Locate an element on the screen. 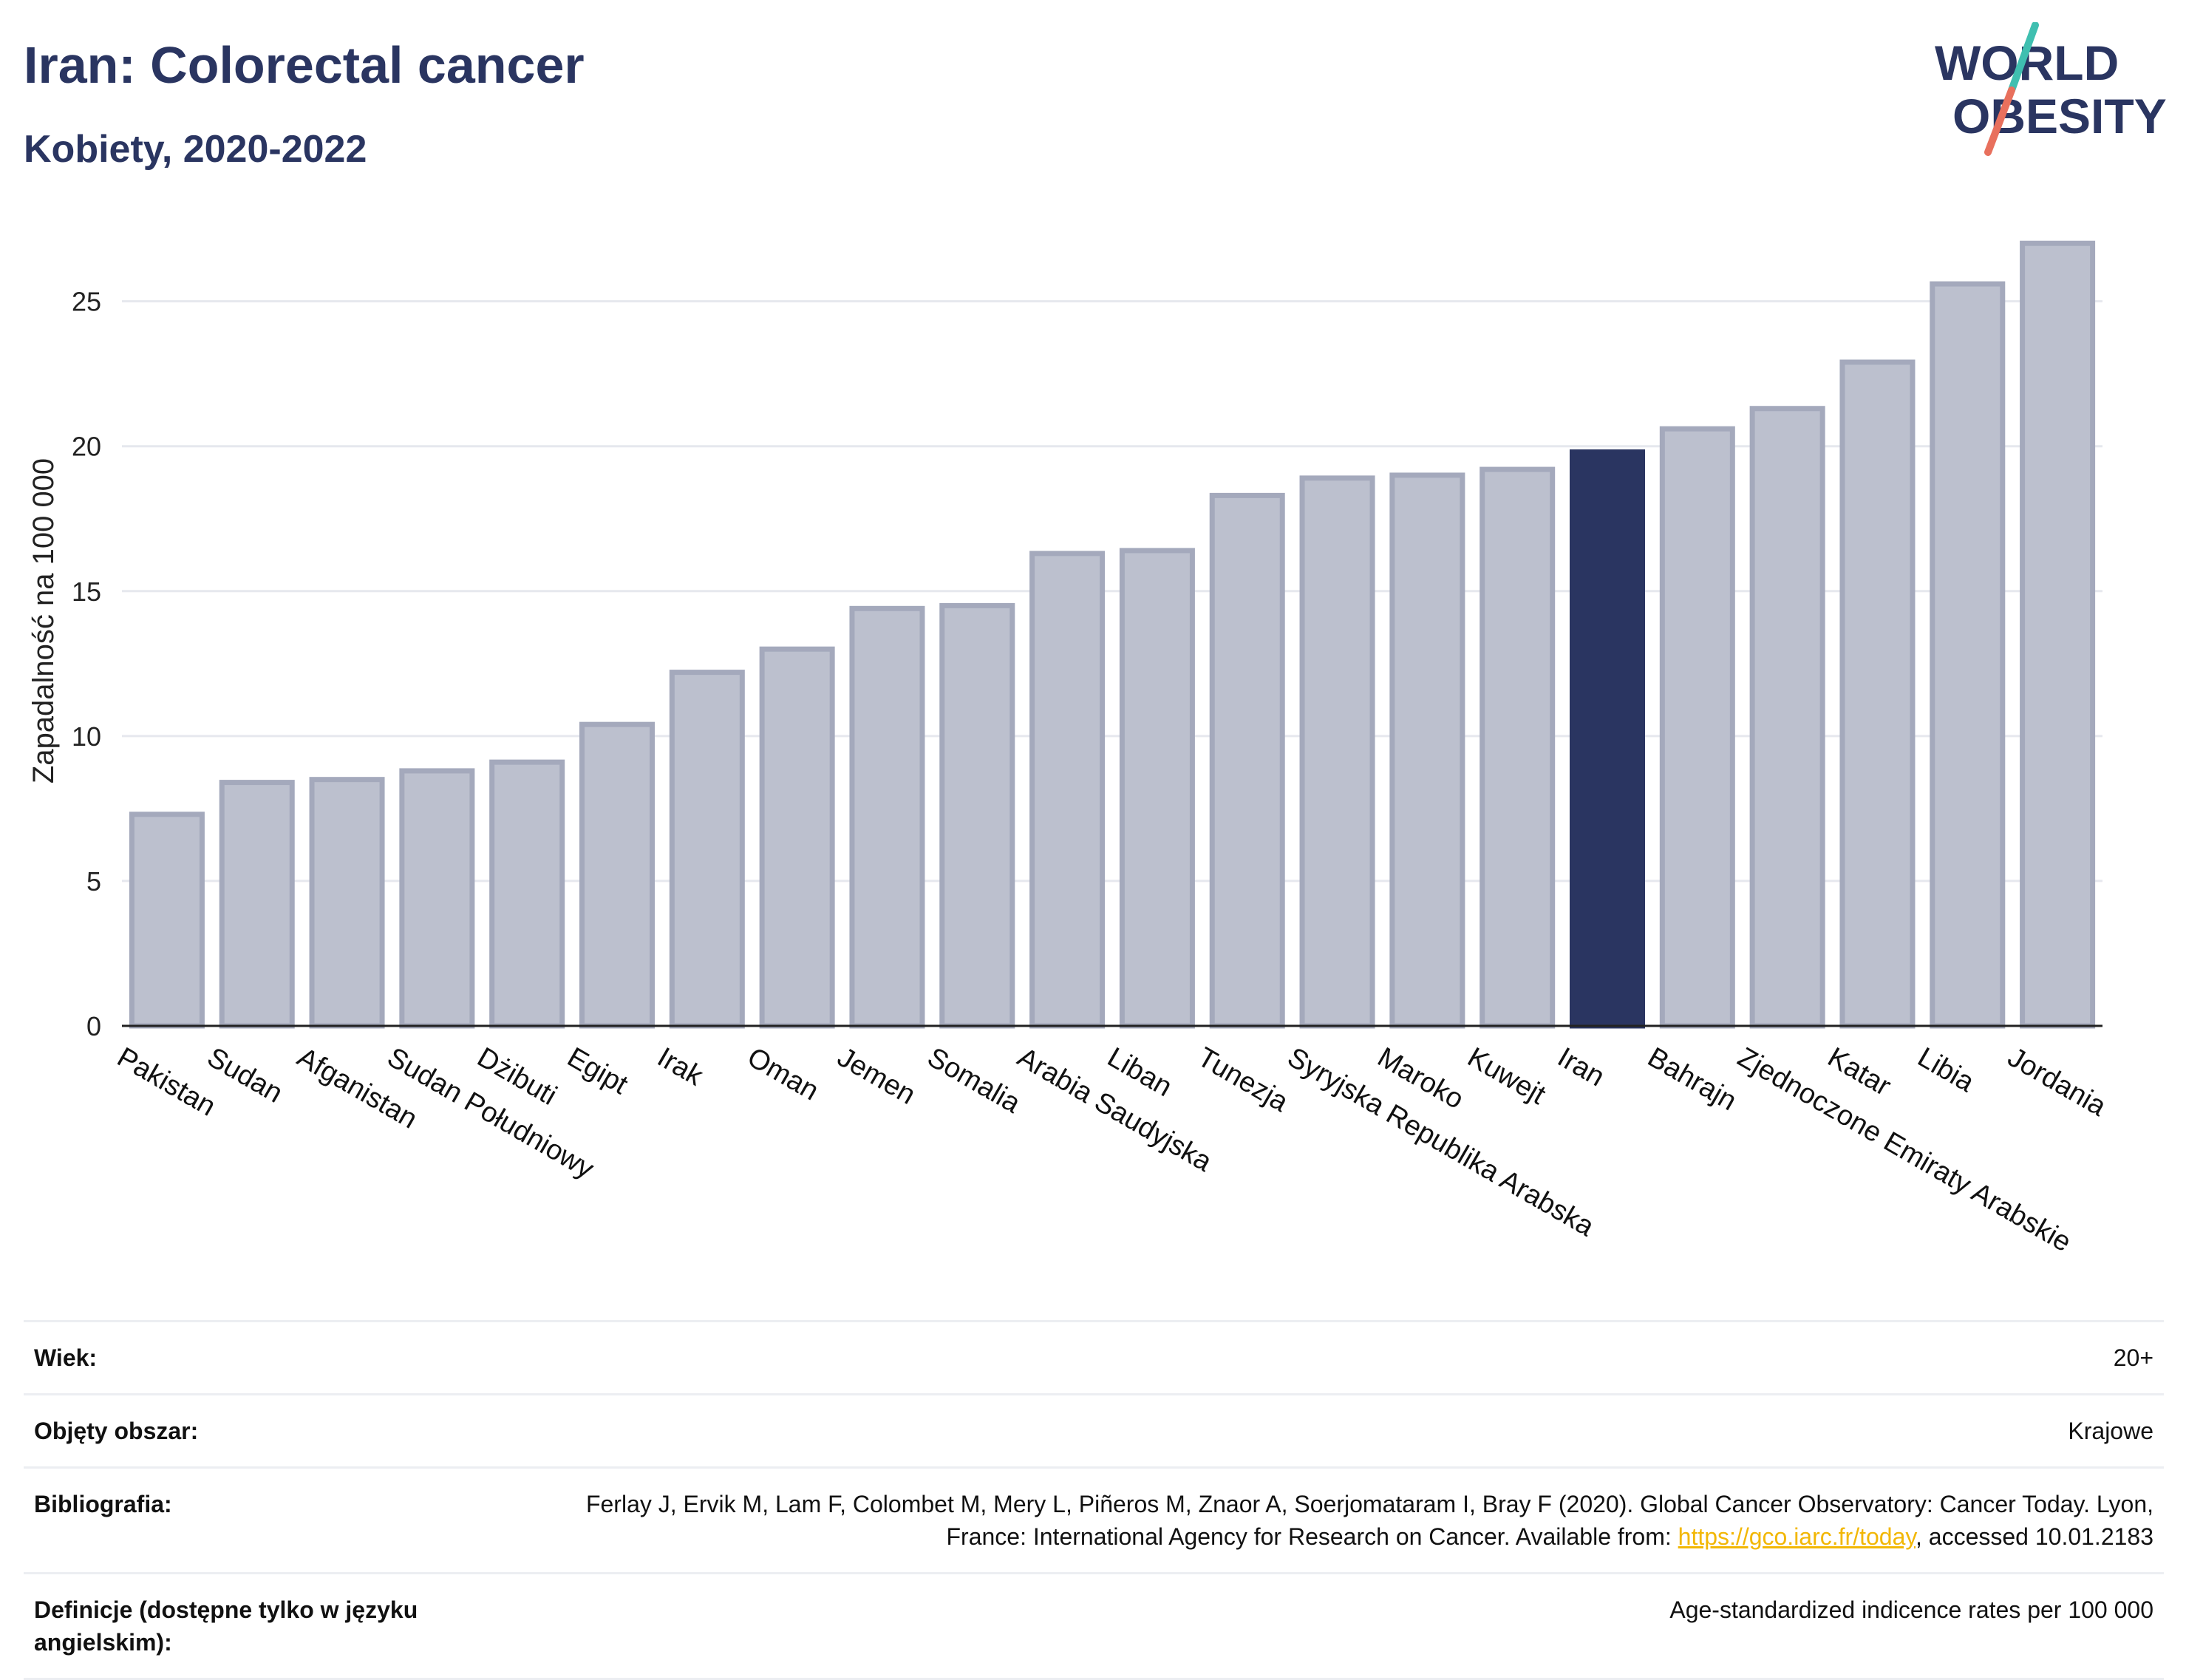 The width and height of the screenshot is (2186, 1680). x-tick-label: Egipt is located at coordinates (597, 1071).